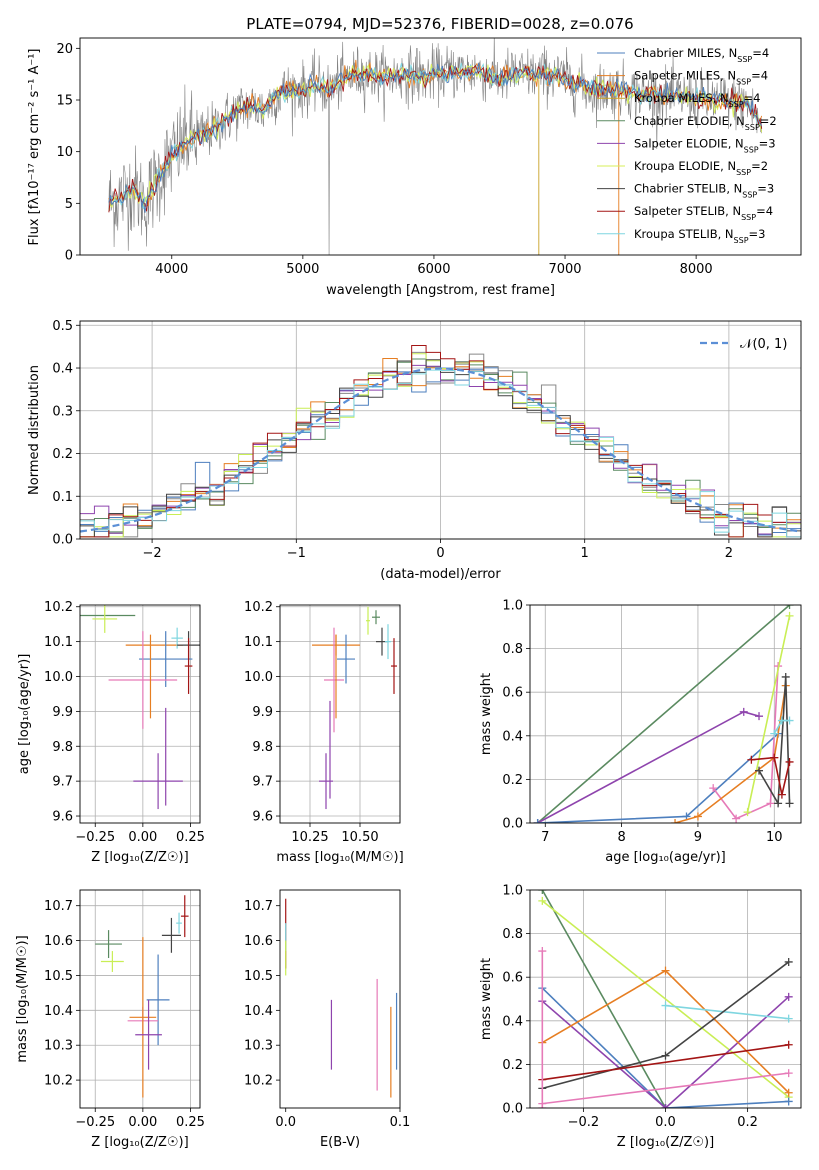  I want to click on mw_vs_age-frame, so click(665, 714).